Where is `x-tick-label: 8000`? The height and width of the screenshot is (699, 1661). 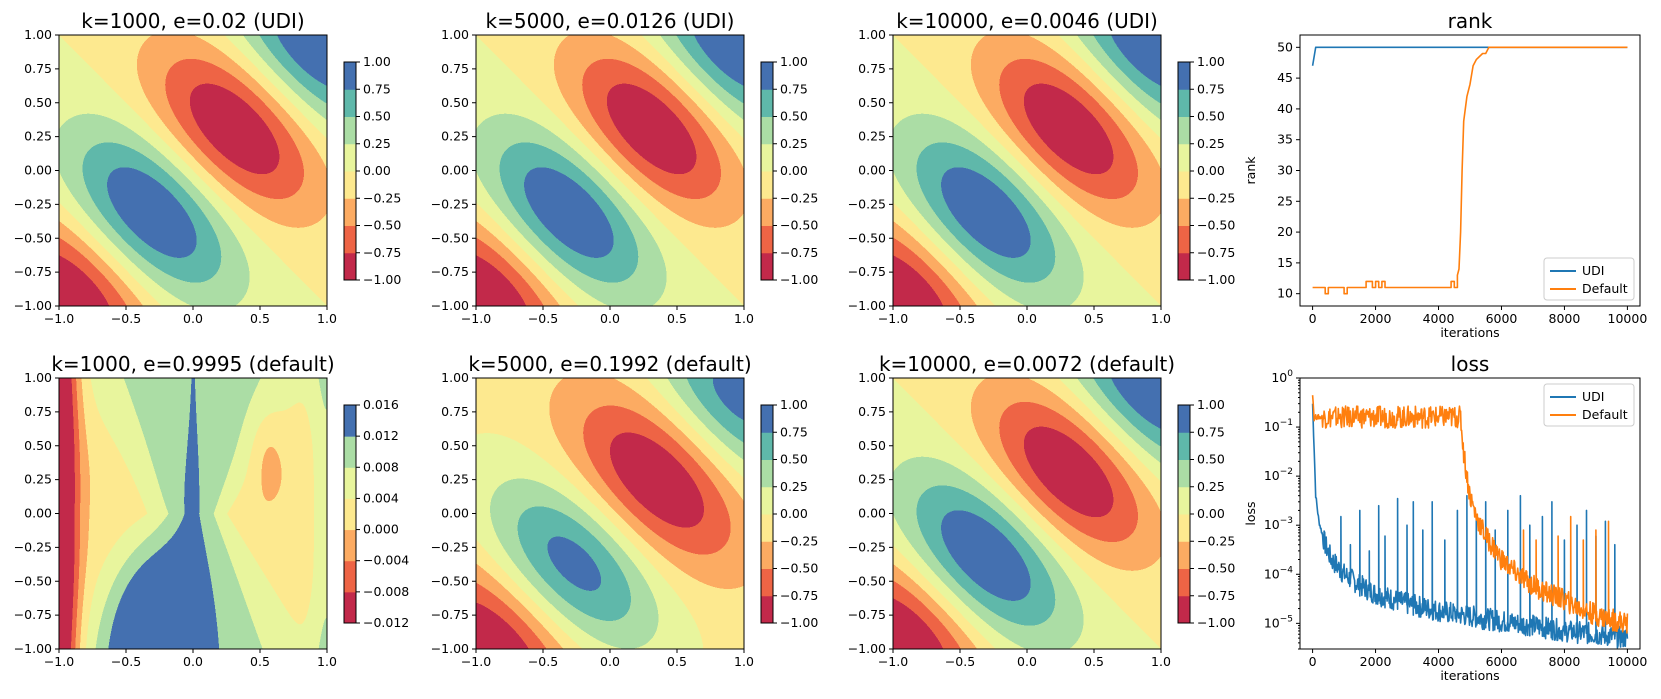 x-tick-label: 8000 is located at coordinates (1565, 318).